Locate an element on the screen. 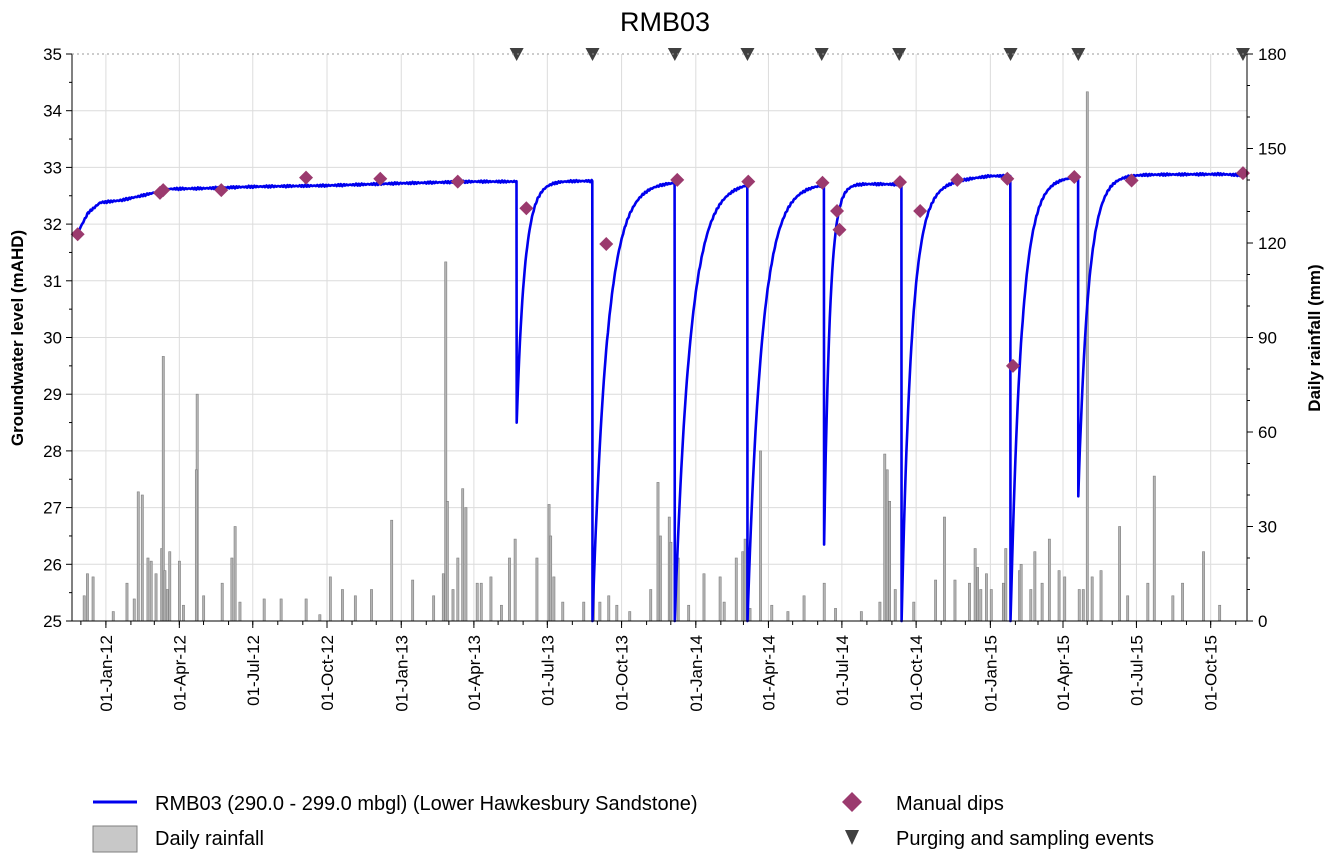 This screenshot has height=857, width=1339. legend-rainfall-label: Daily rainfall is located at coordinates (209, 839).